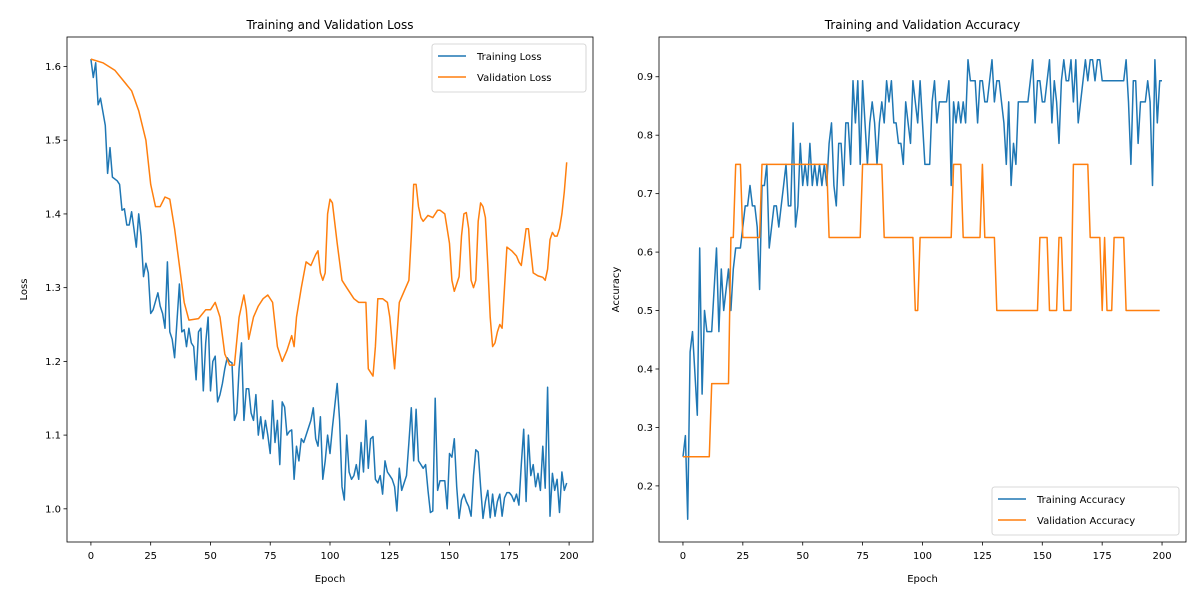  Describe the element at coordinates (645, 486) in the screenshot. I see `y-tick-label: 0.2` at that location.